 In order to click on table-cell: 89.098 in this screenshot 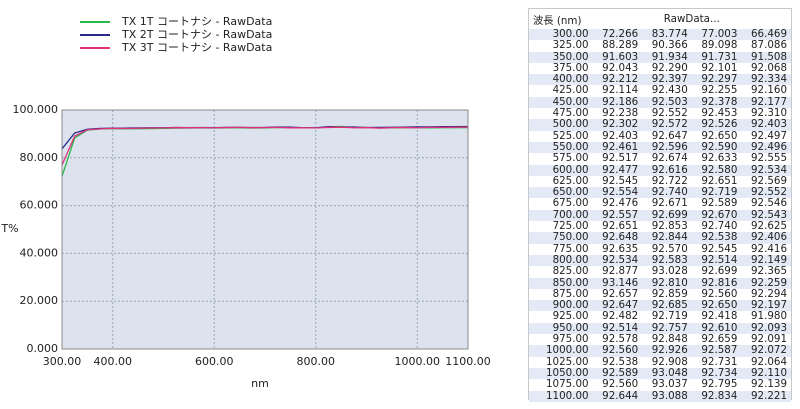, I will do `click(719, 45)`.